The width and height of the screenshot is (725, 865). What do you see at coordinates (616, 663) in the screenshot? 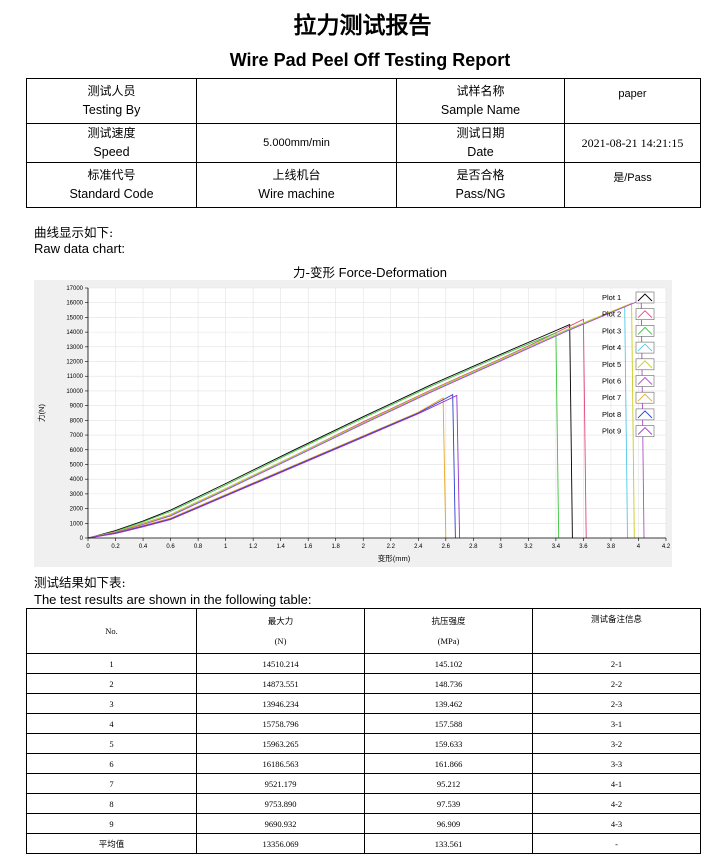
I see `cell-remark: 2-1` at bounding box center [616, 663].